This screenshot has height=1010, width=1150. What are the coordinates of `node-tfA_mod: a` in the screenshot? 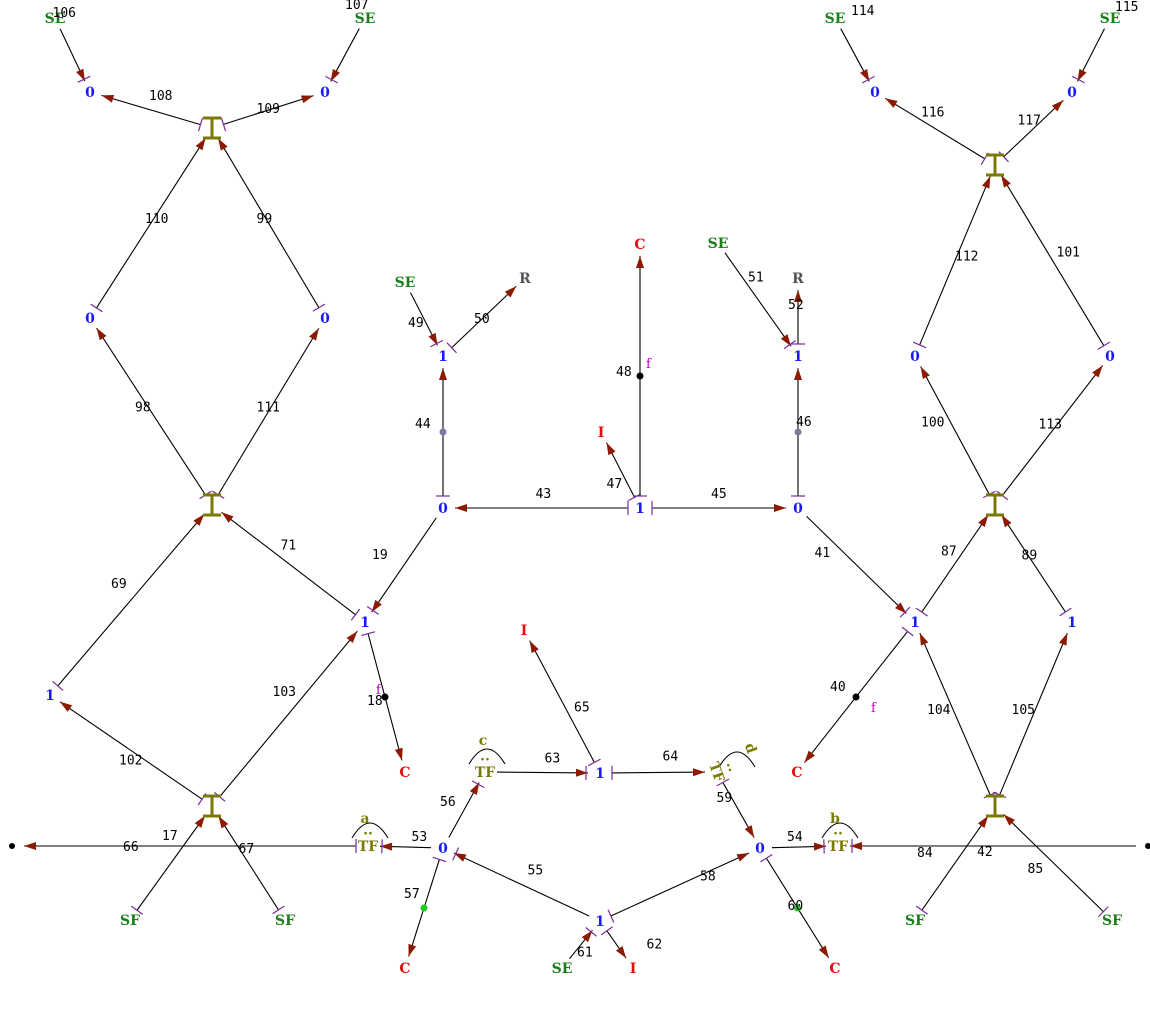 It's located at (364, 819).